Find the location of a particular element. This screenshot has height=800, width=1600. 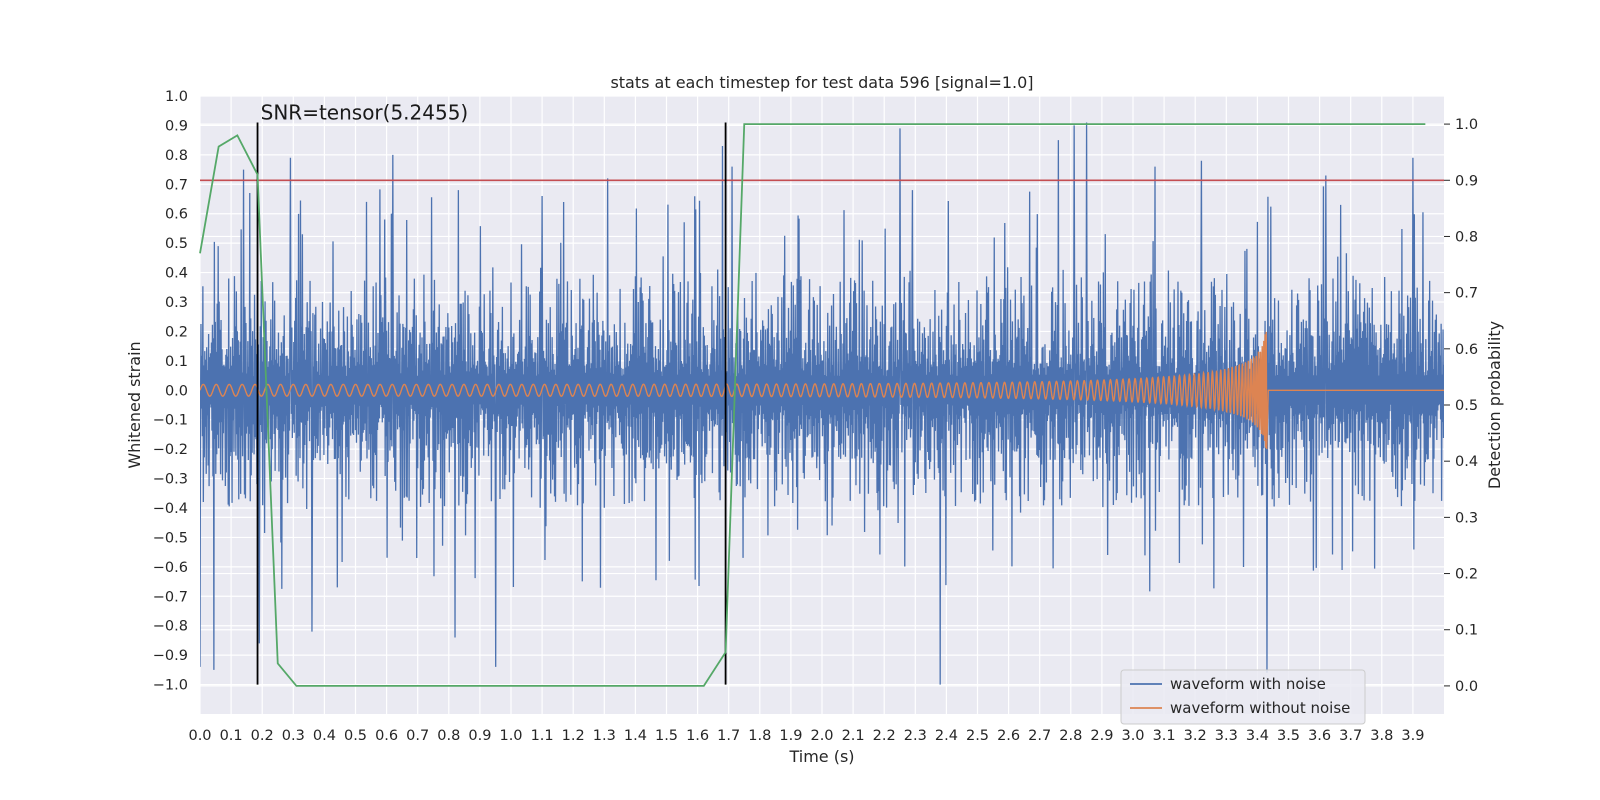

x-tick-label-7: 0.7 is located at coordinates (417, 736).